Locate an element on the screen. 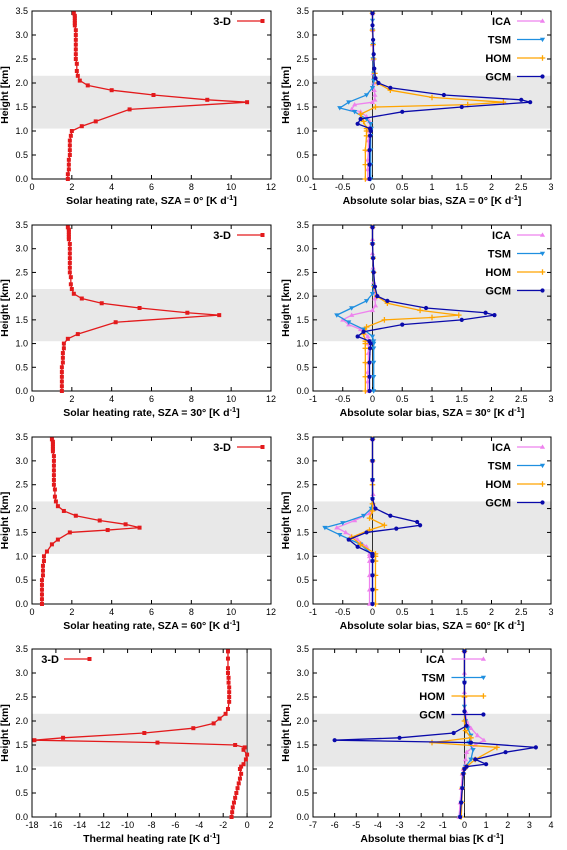  x-tick-label: 2.5 is located at coordinates (521, 612).